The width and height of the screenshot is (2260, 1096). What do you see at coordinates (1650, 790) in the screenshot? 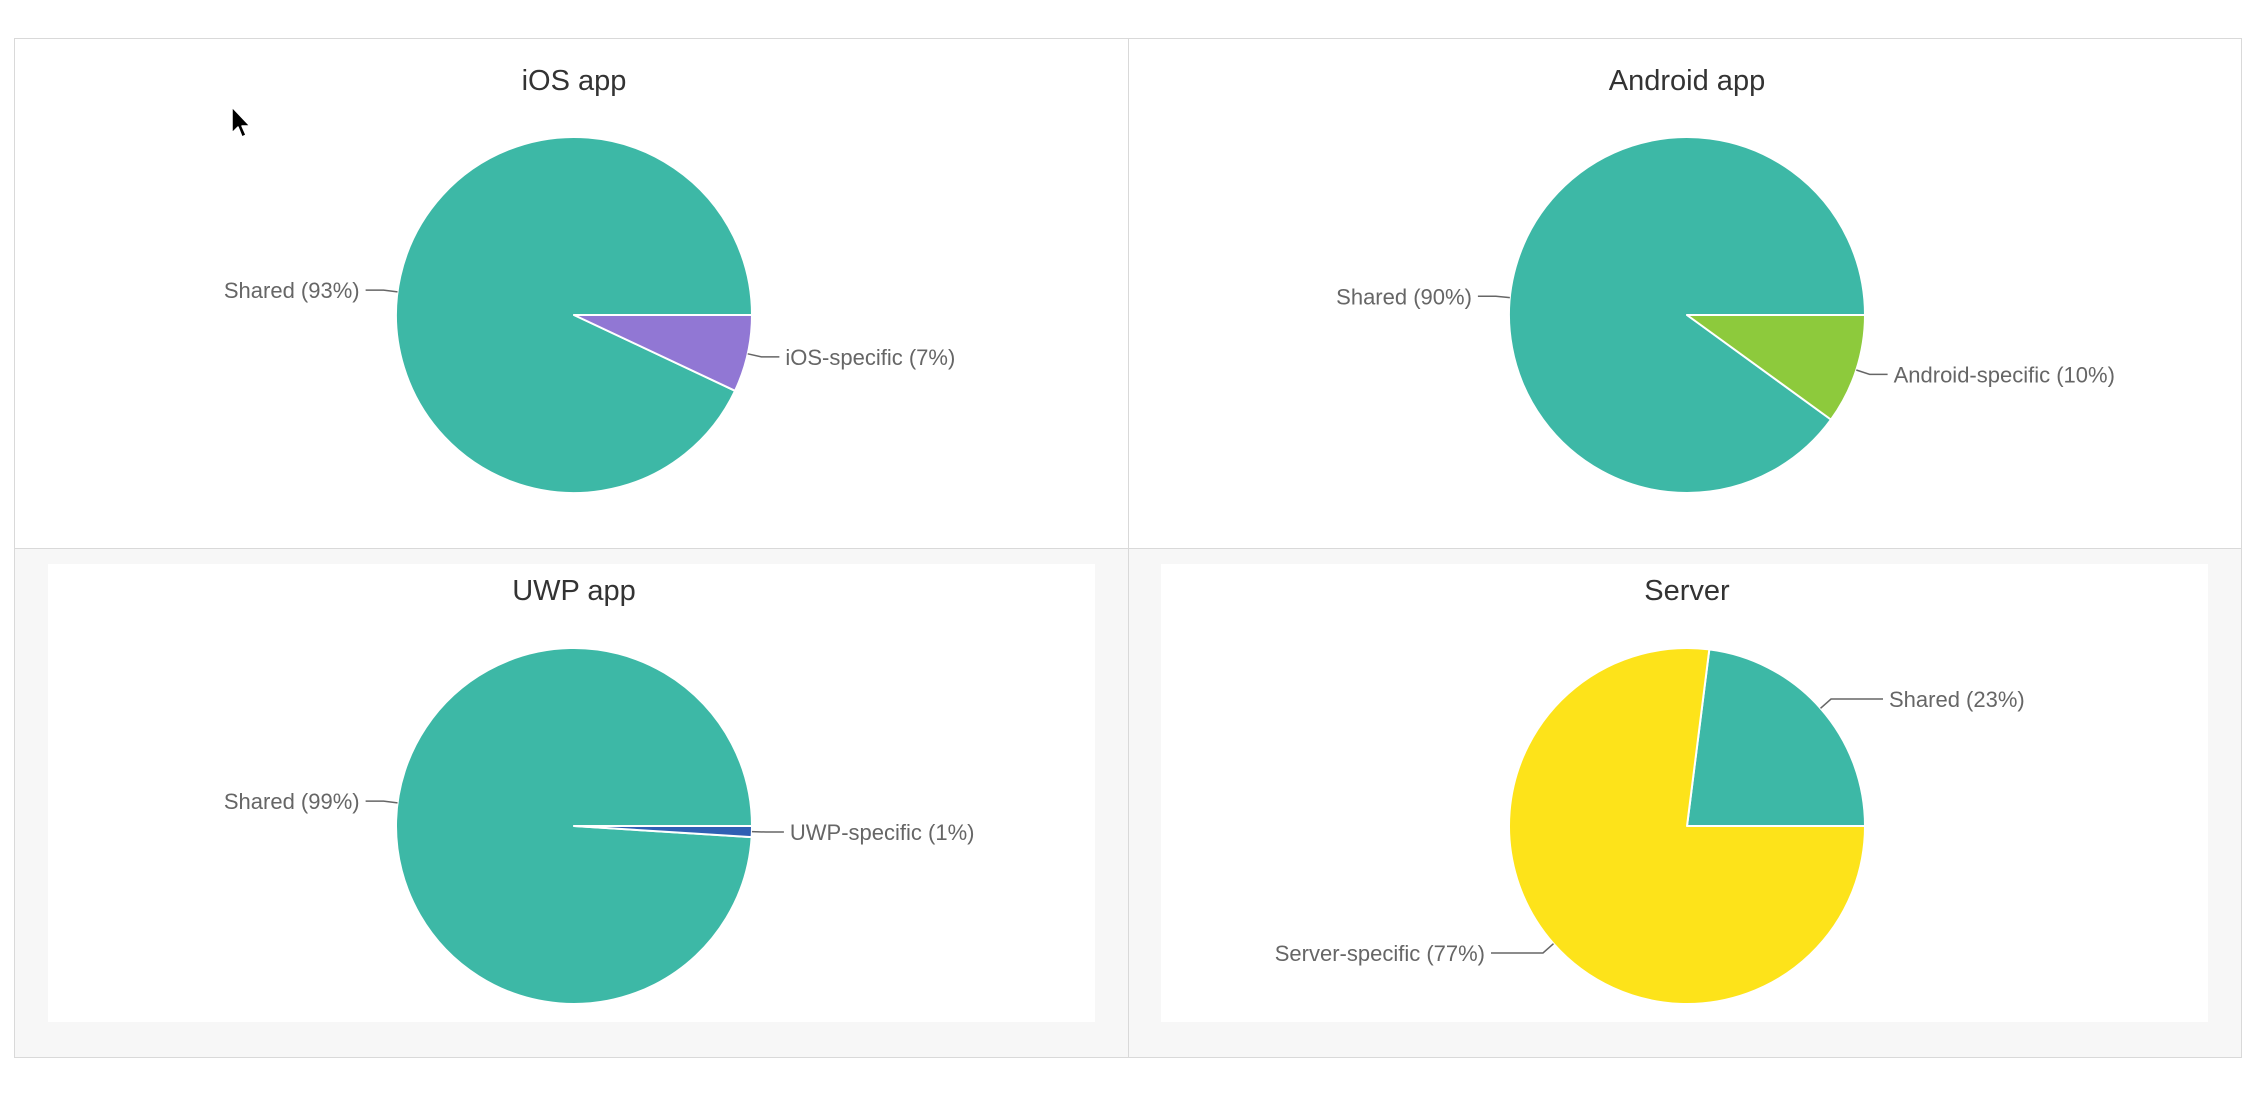
I see `pie-chart-server: Server Shared (23%) Server-specific (77%)` at bounding box center [1650, 790].